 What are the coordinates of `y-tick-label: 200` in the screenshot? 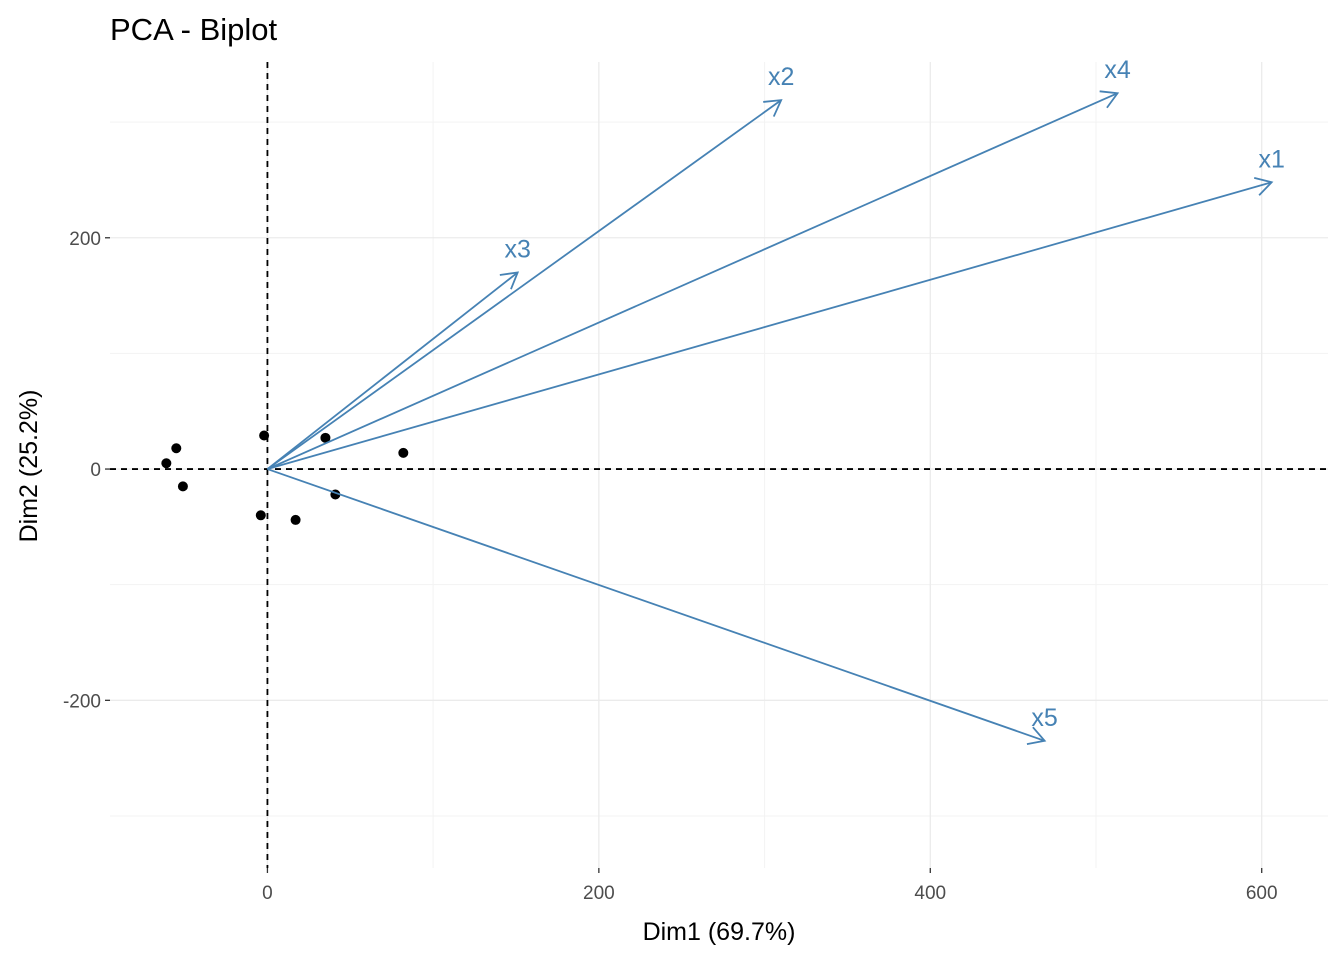 It's located at (85, 239).